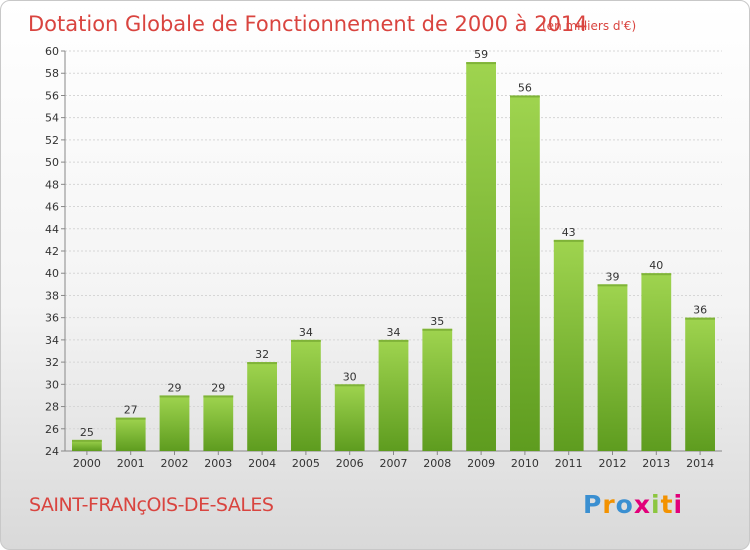 The height and width of the screenshot is (550, 750). Describe the element at coordinates (131, 410) in the screenshot. I see `data-label: 27` at that location.